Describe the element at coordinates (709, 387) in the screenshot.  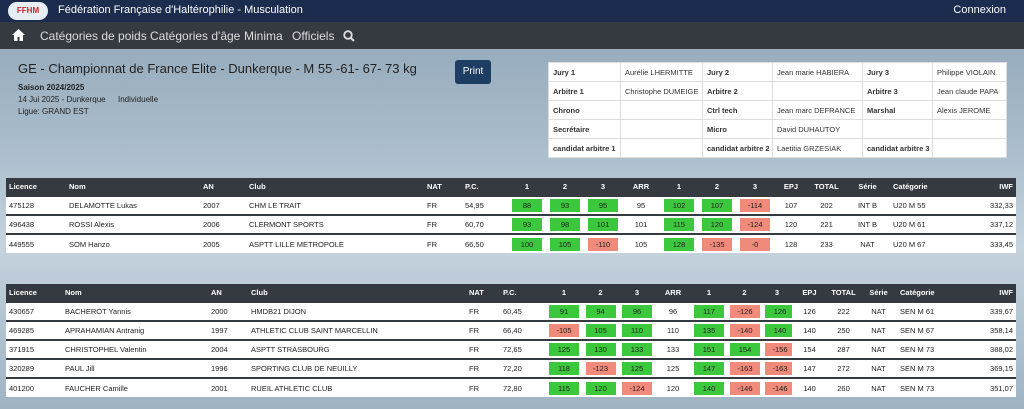
I see `attempt-cell: 140` at that location.